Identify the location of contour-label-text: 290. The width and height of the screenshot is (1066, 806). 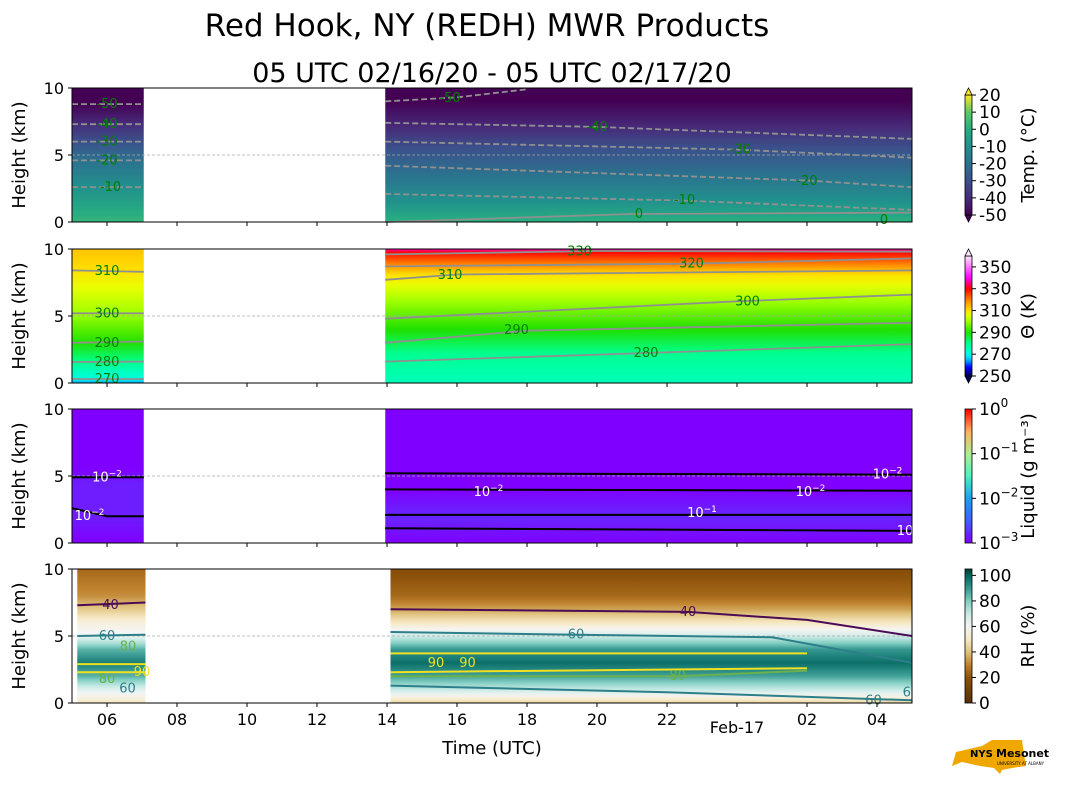
(516, 330).